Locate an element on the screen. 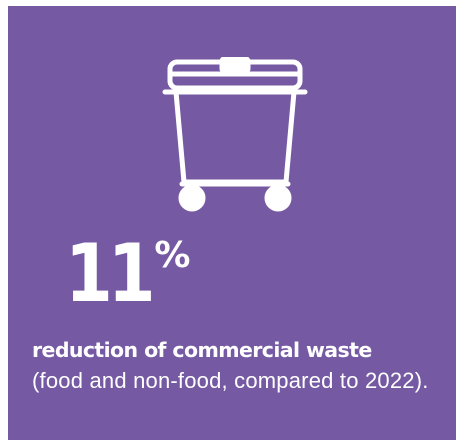 The width and height of the screenshot is (457, 444). stat-detail: (food and non-food, compared to 2022). is located at coordinates (230, 380).